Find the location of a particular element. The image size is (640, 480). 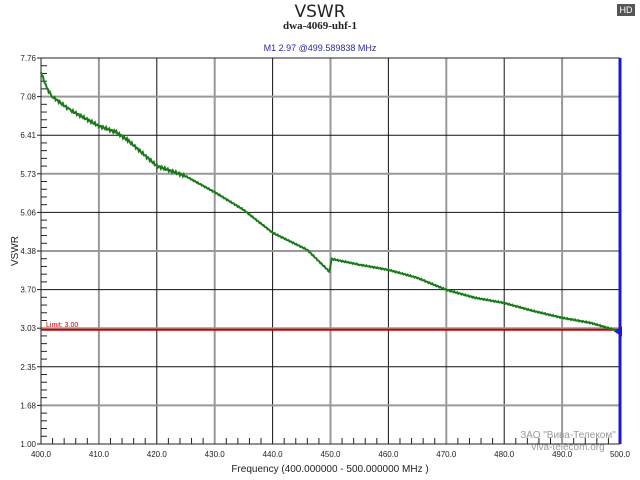

marker-readout: M1 2.97 @499.589838 MHz is located at coordinates (320, 48).